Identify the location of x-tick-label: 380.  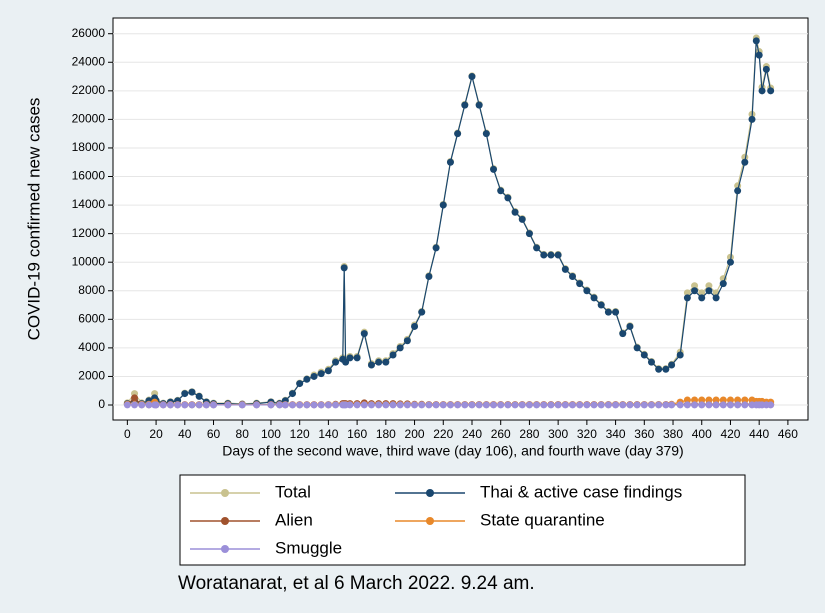
(673, 434).